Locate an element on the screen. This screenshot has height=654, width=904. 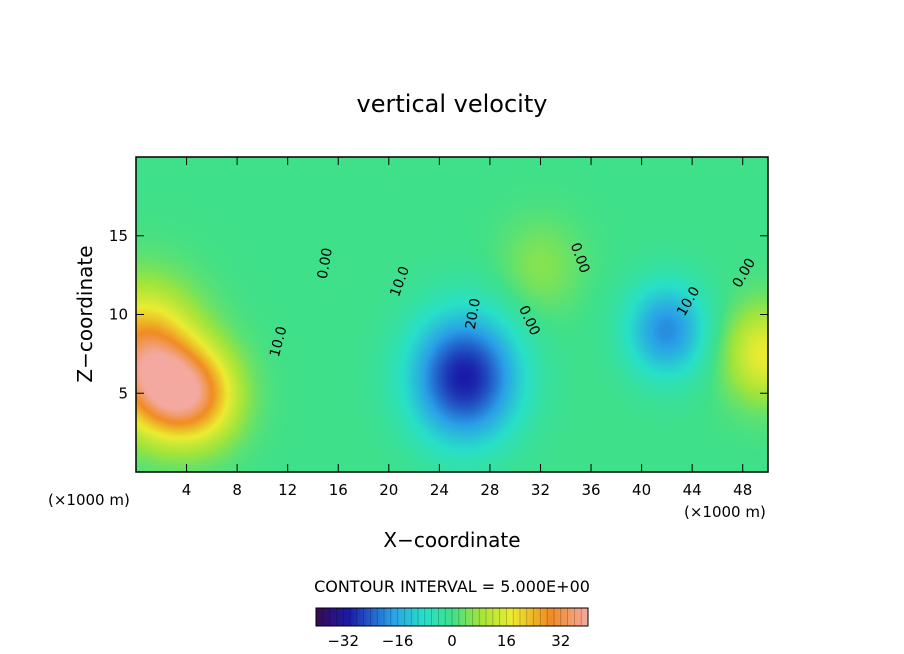
colorbar is located at coordinates (452, 617).